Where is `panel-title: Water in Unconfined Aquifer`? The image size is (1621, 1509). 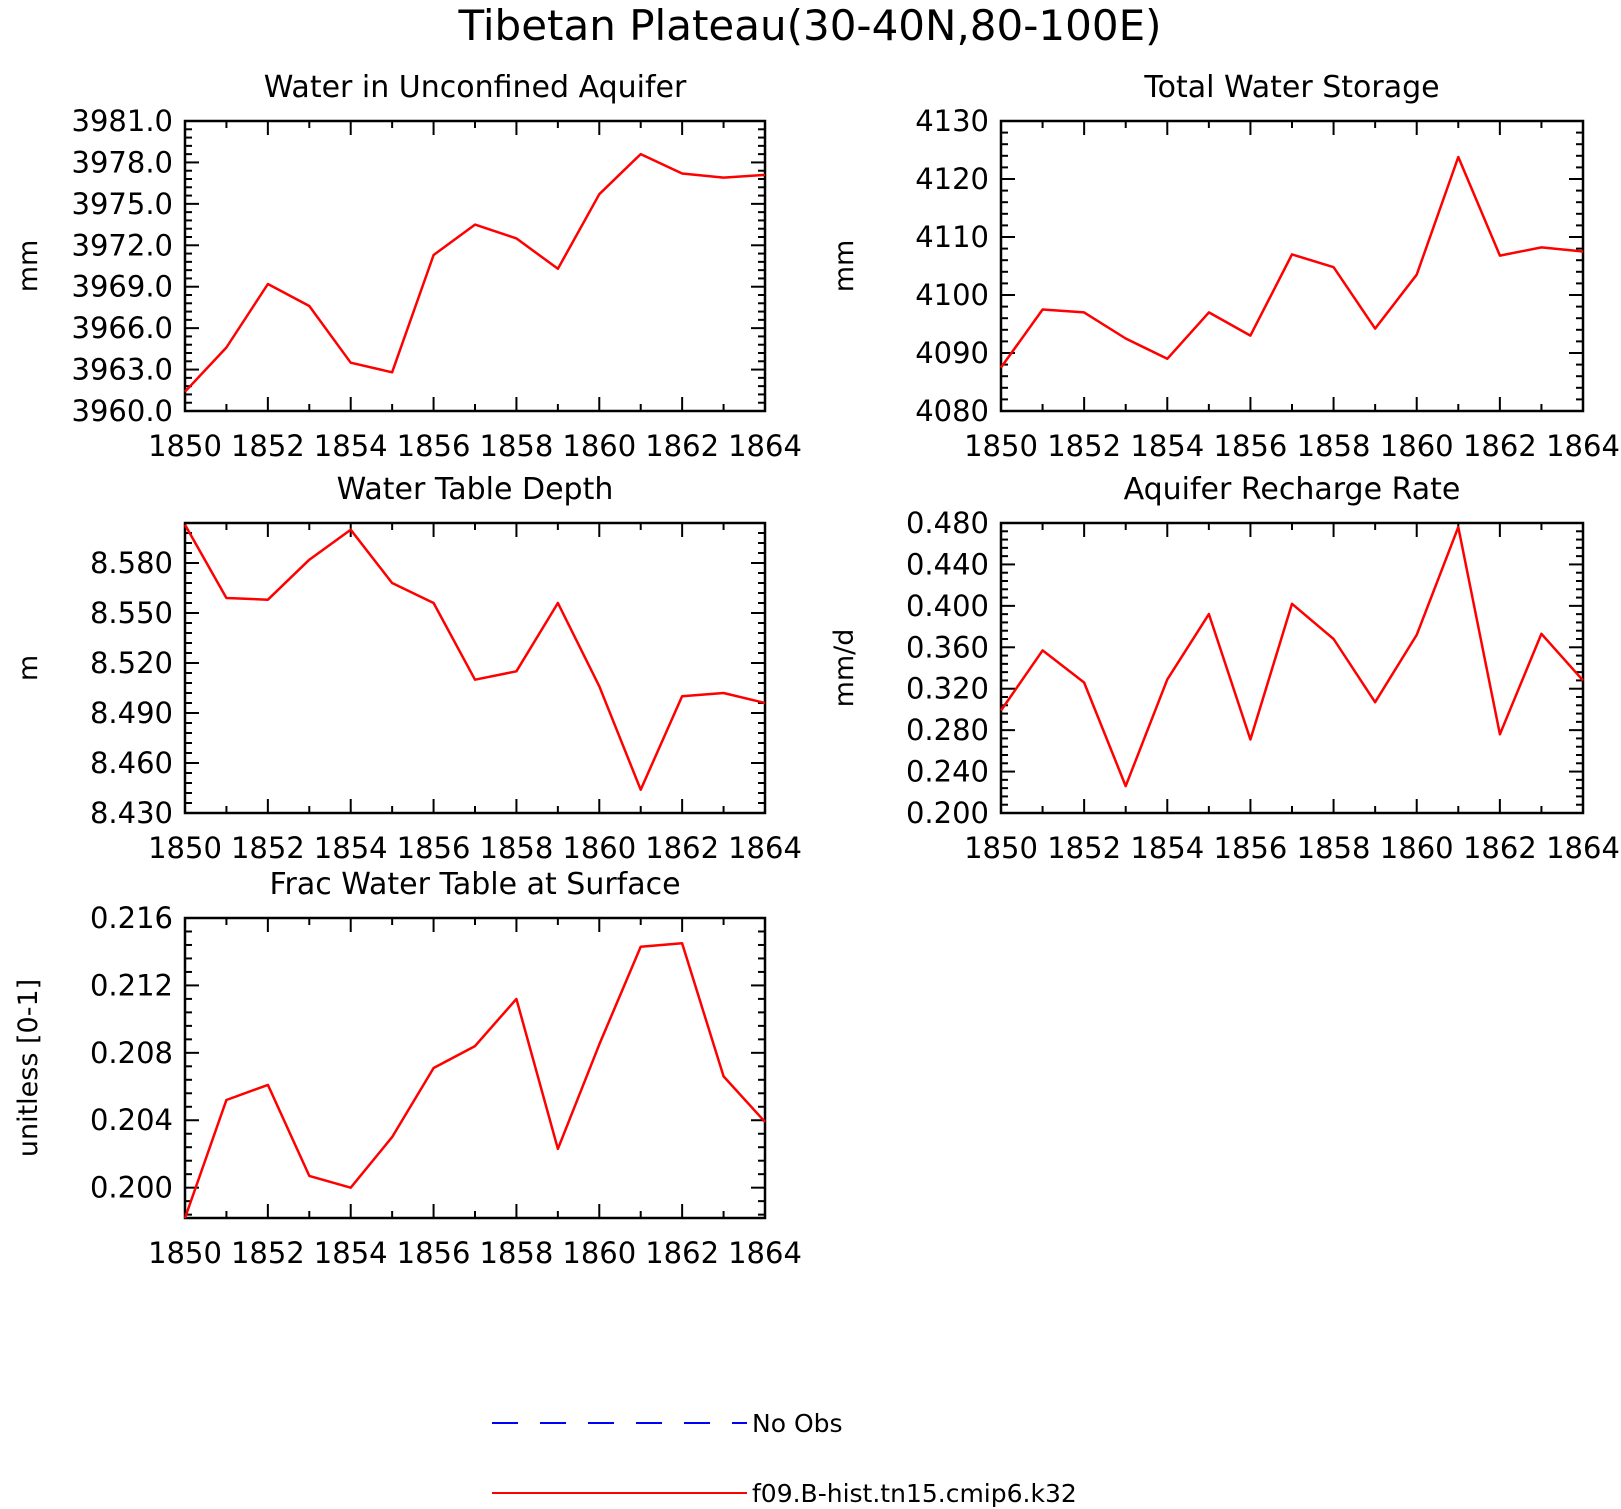 panel-title: Water in Unconfined Aquifer is located at coordinates (475, 87).